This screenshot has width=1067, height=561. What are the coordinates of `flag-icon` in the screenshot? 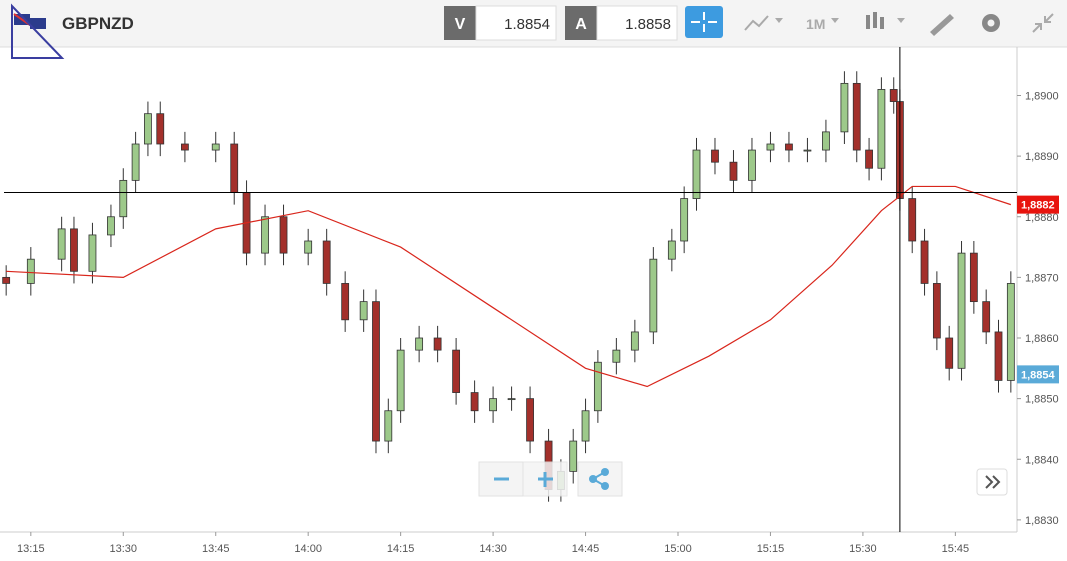 It's located at (38, 31).